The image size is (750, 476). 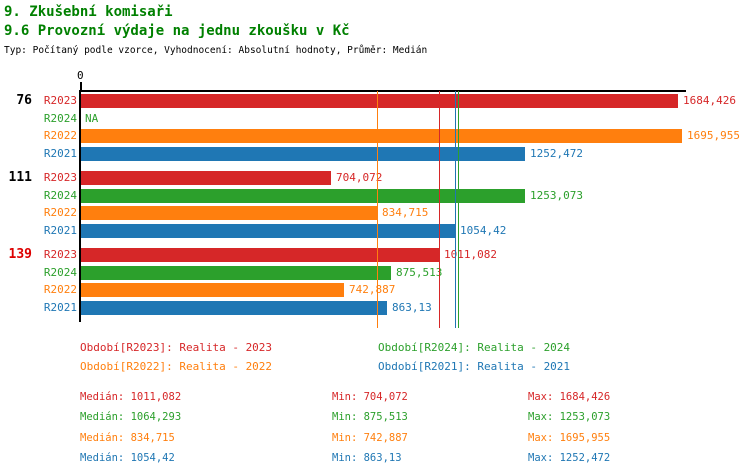 What do you see at coordinates (60, 118) in the screenshot?
I see `row-label-76-R2024: R2024` at bounding box center [60, 118].